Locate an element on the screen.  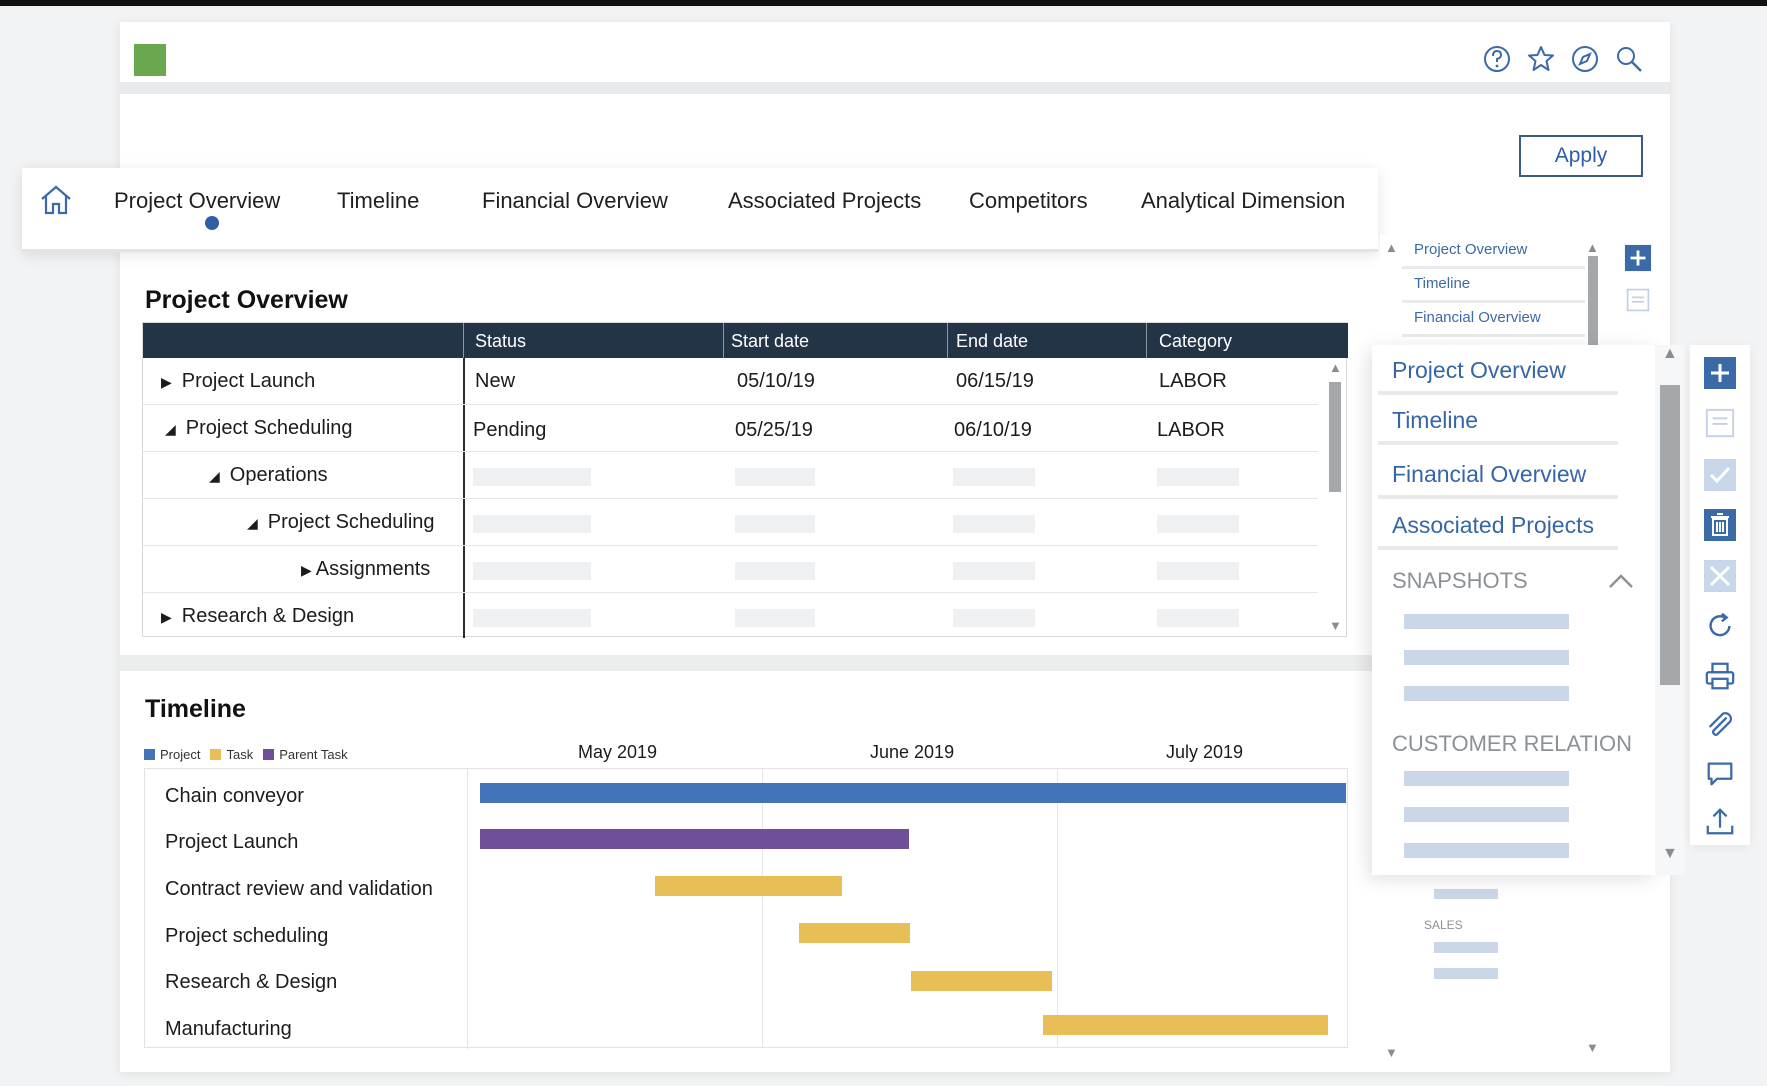
cell-status: New is located at coordinates (495, 381).